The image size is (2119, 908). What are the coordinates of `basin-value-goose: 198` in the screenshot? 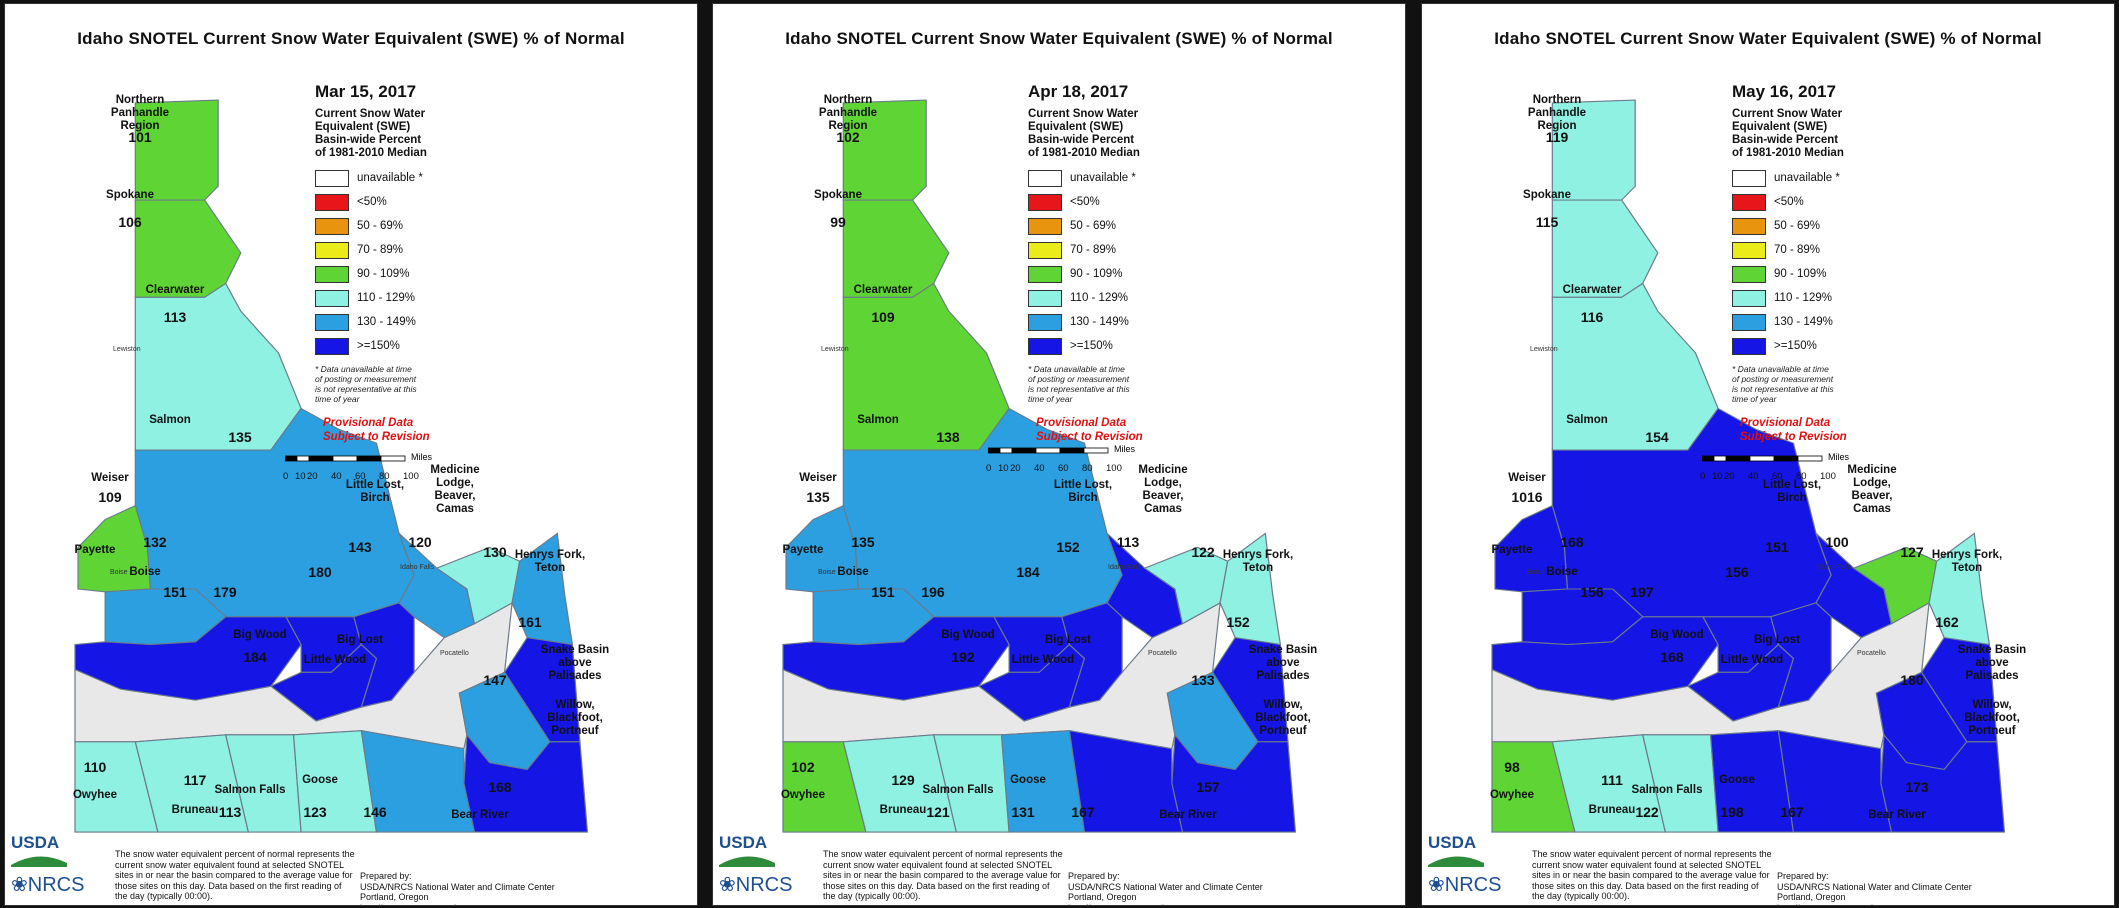 It's located at (1732, 812).